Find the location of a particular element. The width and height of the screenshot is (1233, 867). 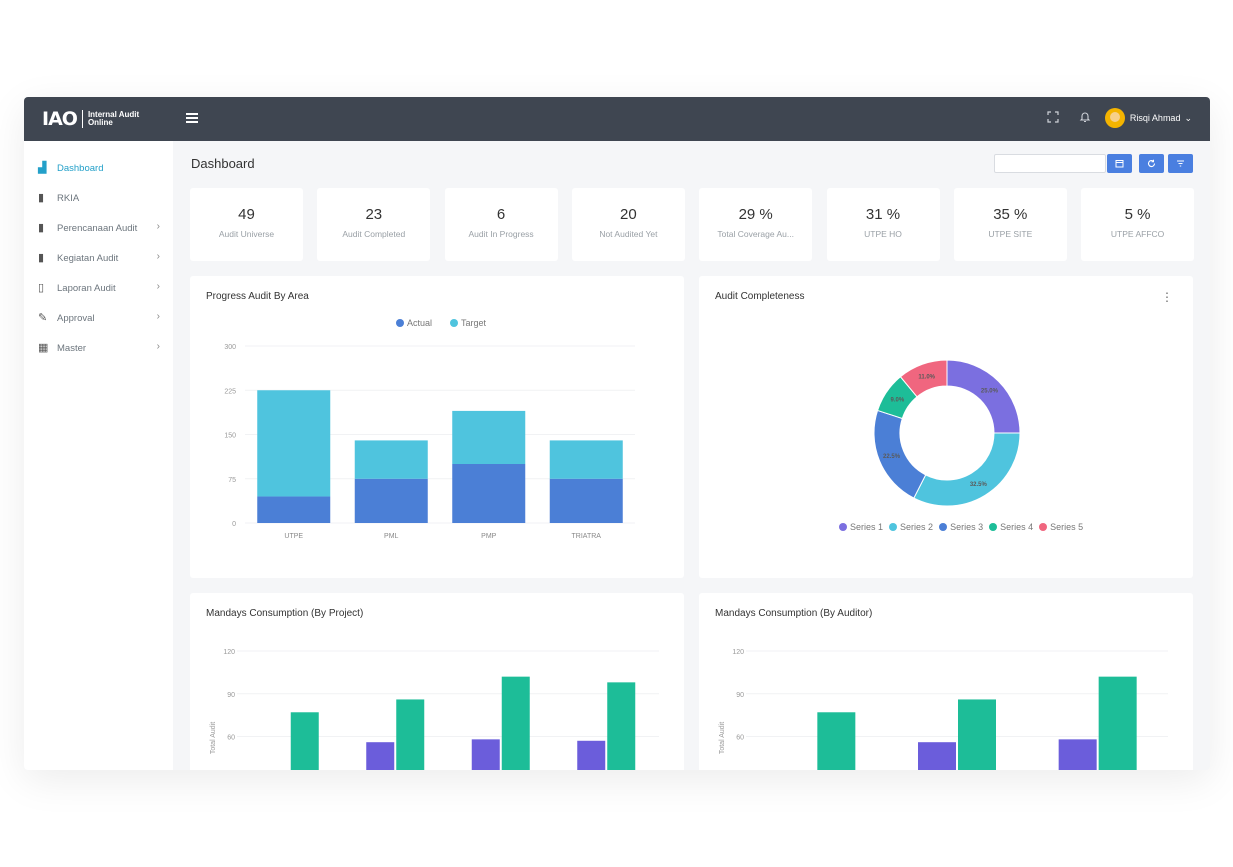

stat-card: 49 Audit Universe is located at coordinates (246, 224).